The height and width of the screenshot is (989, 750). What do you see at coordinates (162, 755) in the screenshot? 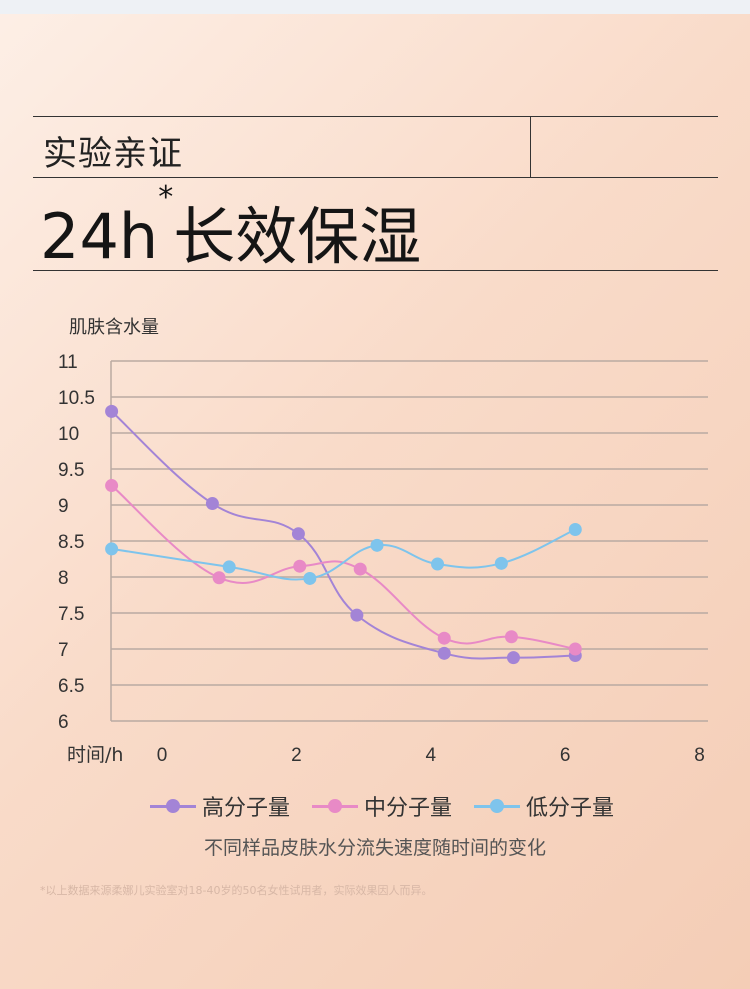
I see `x-tick-label: 0` at bounding box center [162, 755].